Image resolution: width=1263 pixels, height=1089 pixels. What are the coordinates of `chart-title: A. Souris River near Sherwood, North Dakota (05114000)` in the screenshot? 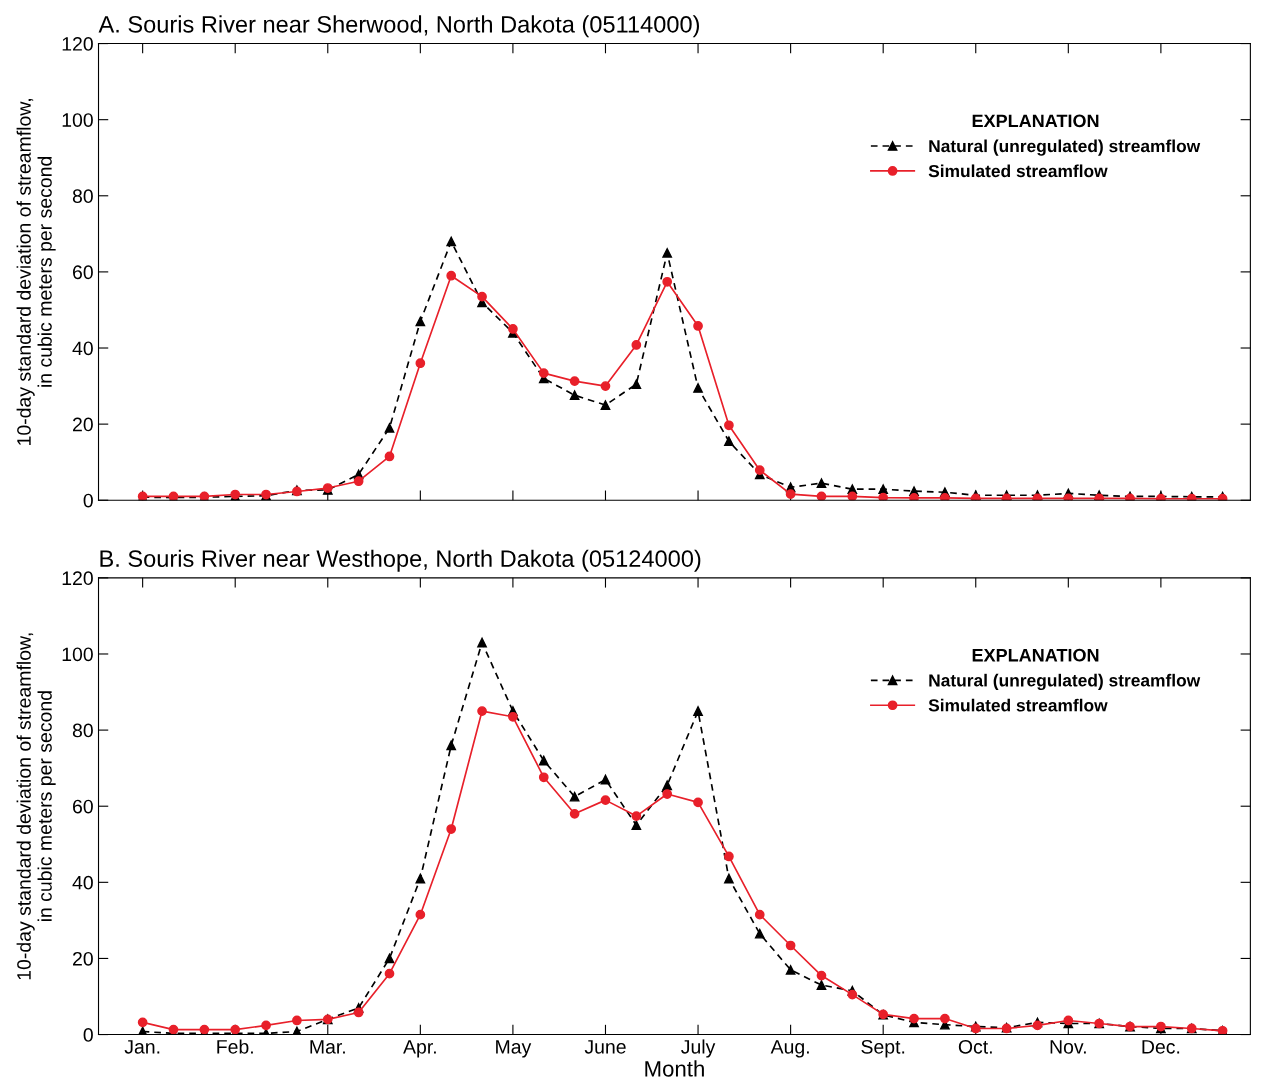 It's located at (399, 26).